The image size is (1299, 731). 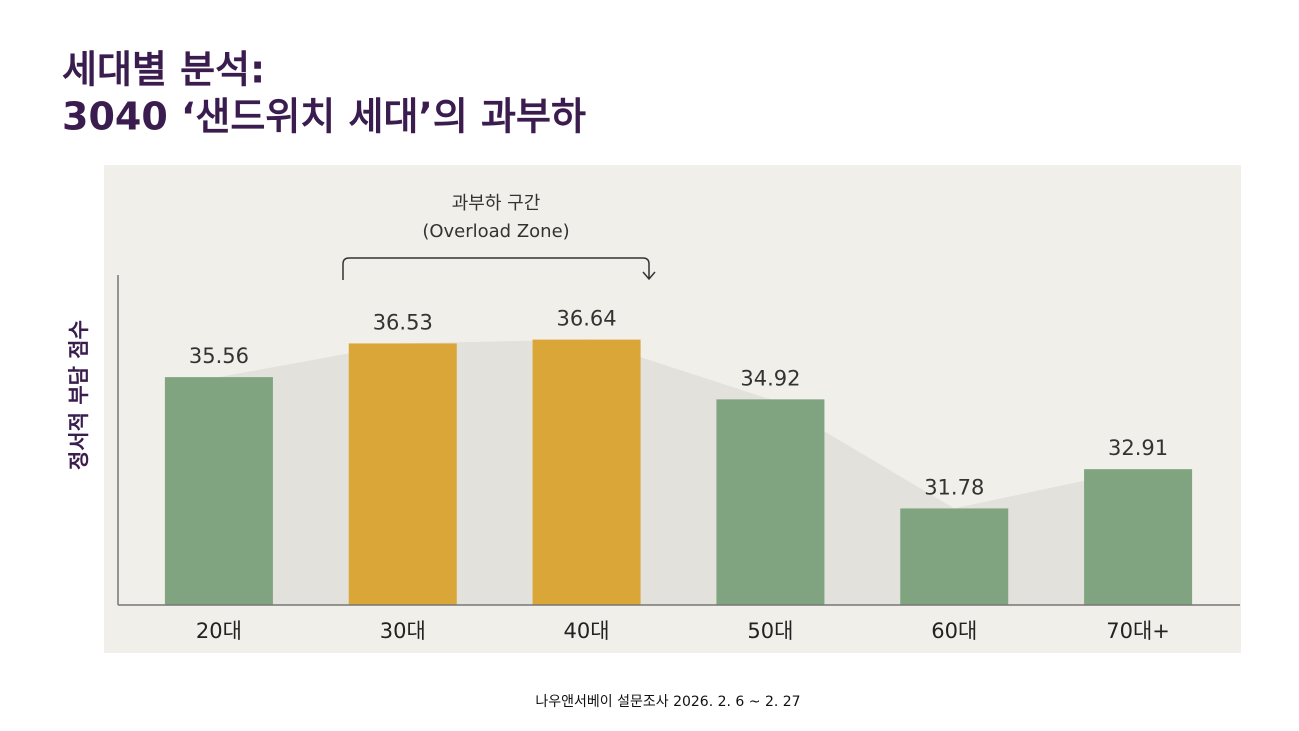 I want to click on annotation-bracket, so click(x=499, y=269).